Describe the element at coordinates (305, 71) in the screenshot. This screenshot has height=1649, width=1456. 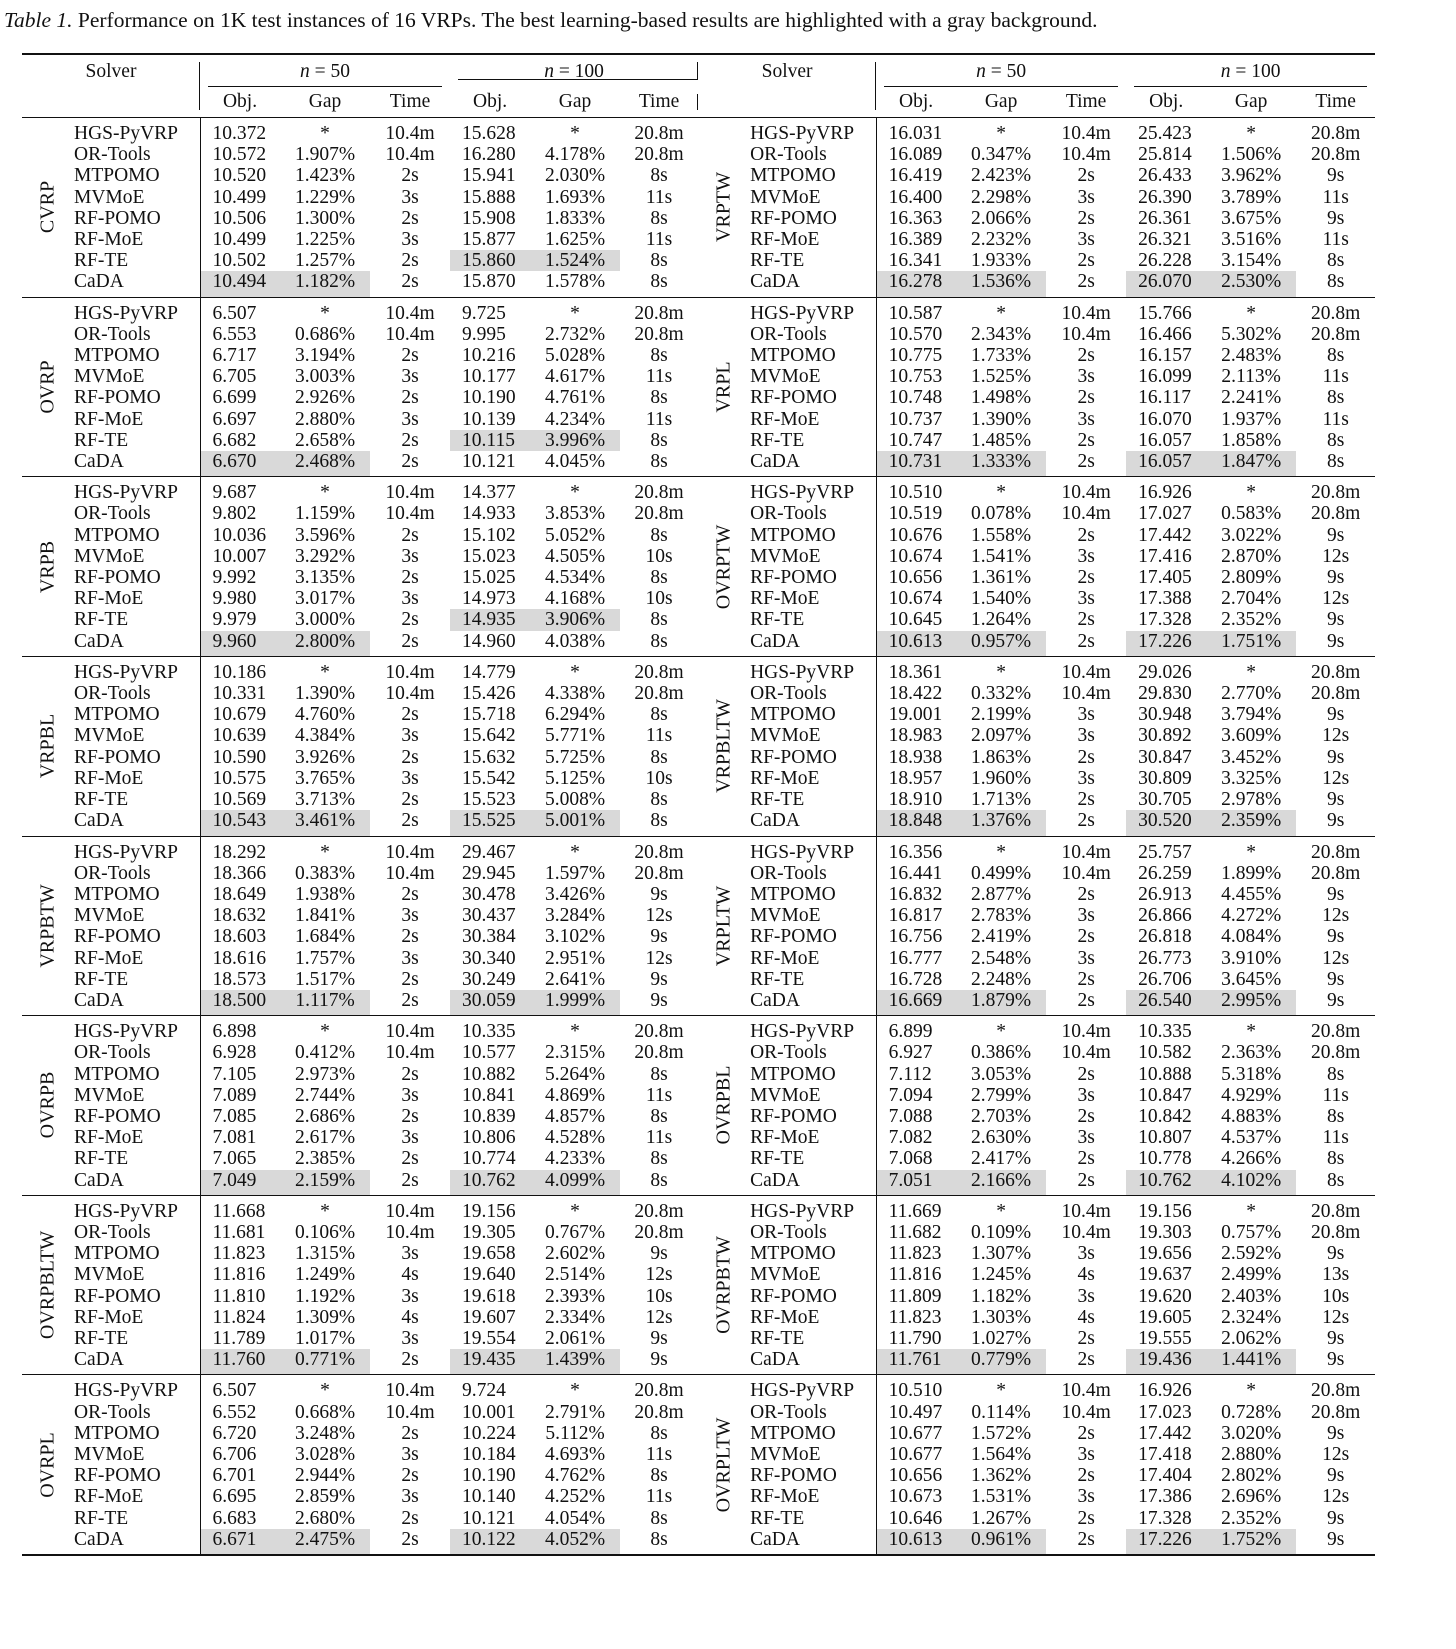
I see `n-variable: n` at that location.